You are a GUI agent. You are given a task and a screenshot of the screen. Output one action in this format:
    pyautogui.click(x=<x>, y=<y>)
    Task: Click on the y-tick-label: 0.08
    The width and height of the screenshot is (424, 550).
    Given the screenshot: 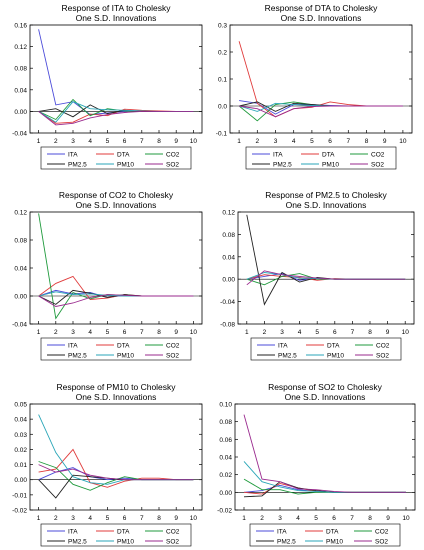 What is the action you would take?
    pyautogui.click(x=20, y=69)
    